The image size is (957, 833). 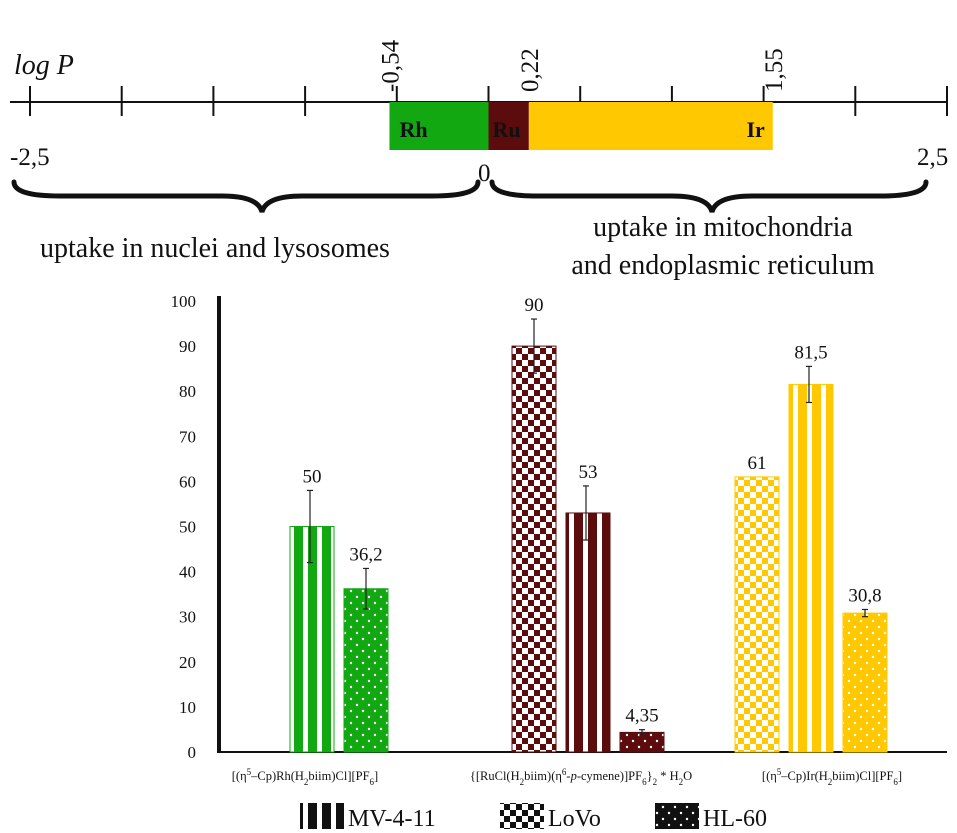 I want to click on legend-swatch-lovo, so click(x=522, y=816).